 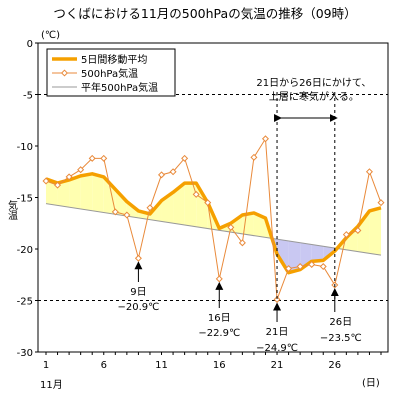 What do you see at coordinates (64, 73) in the screenshot?
I see `legend-swatch-observed-marker` at bounding box center [64, 73].